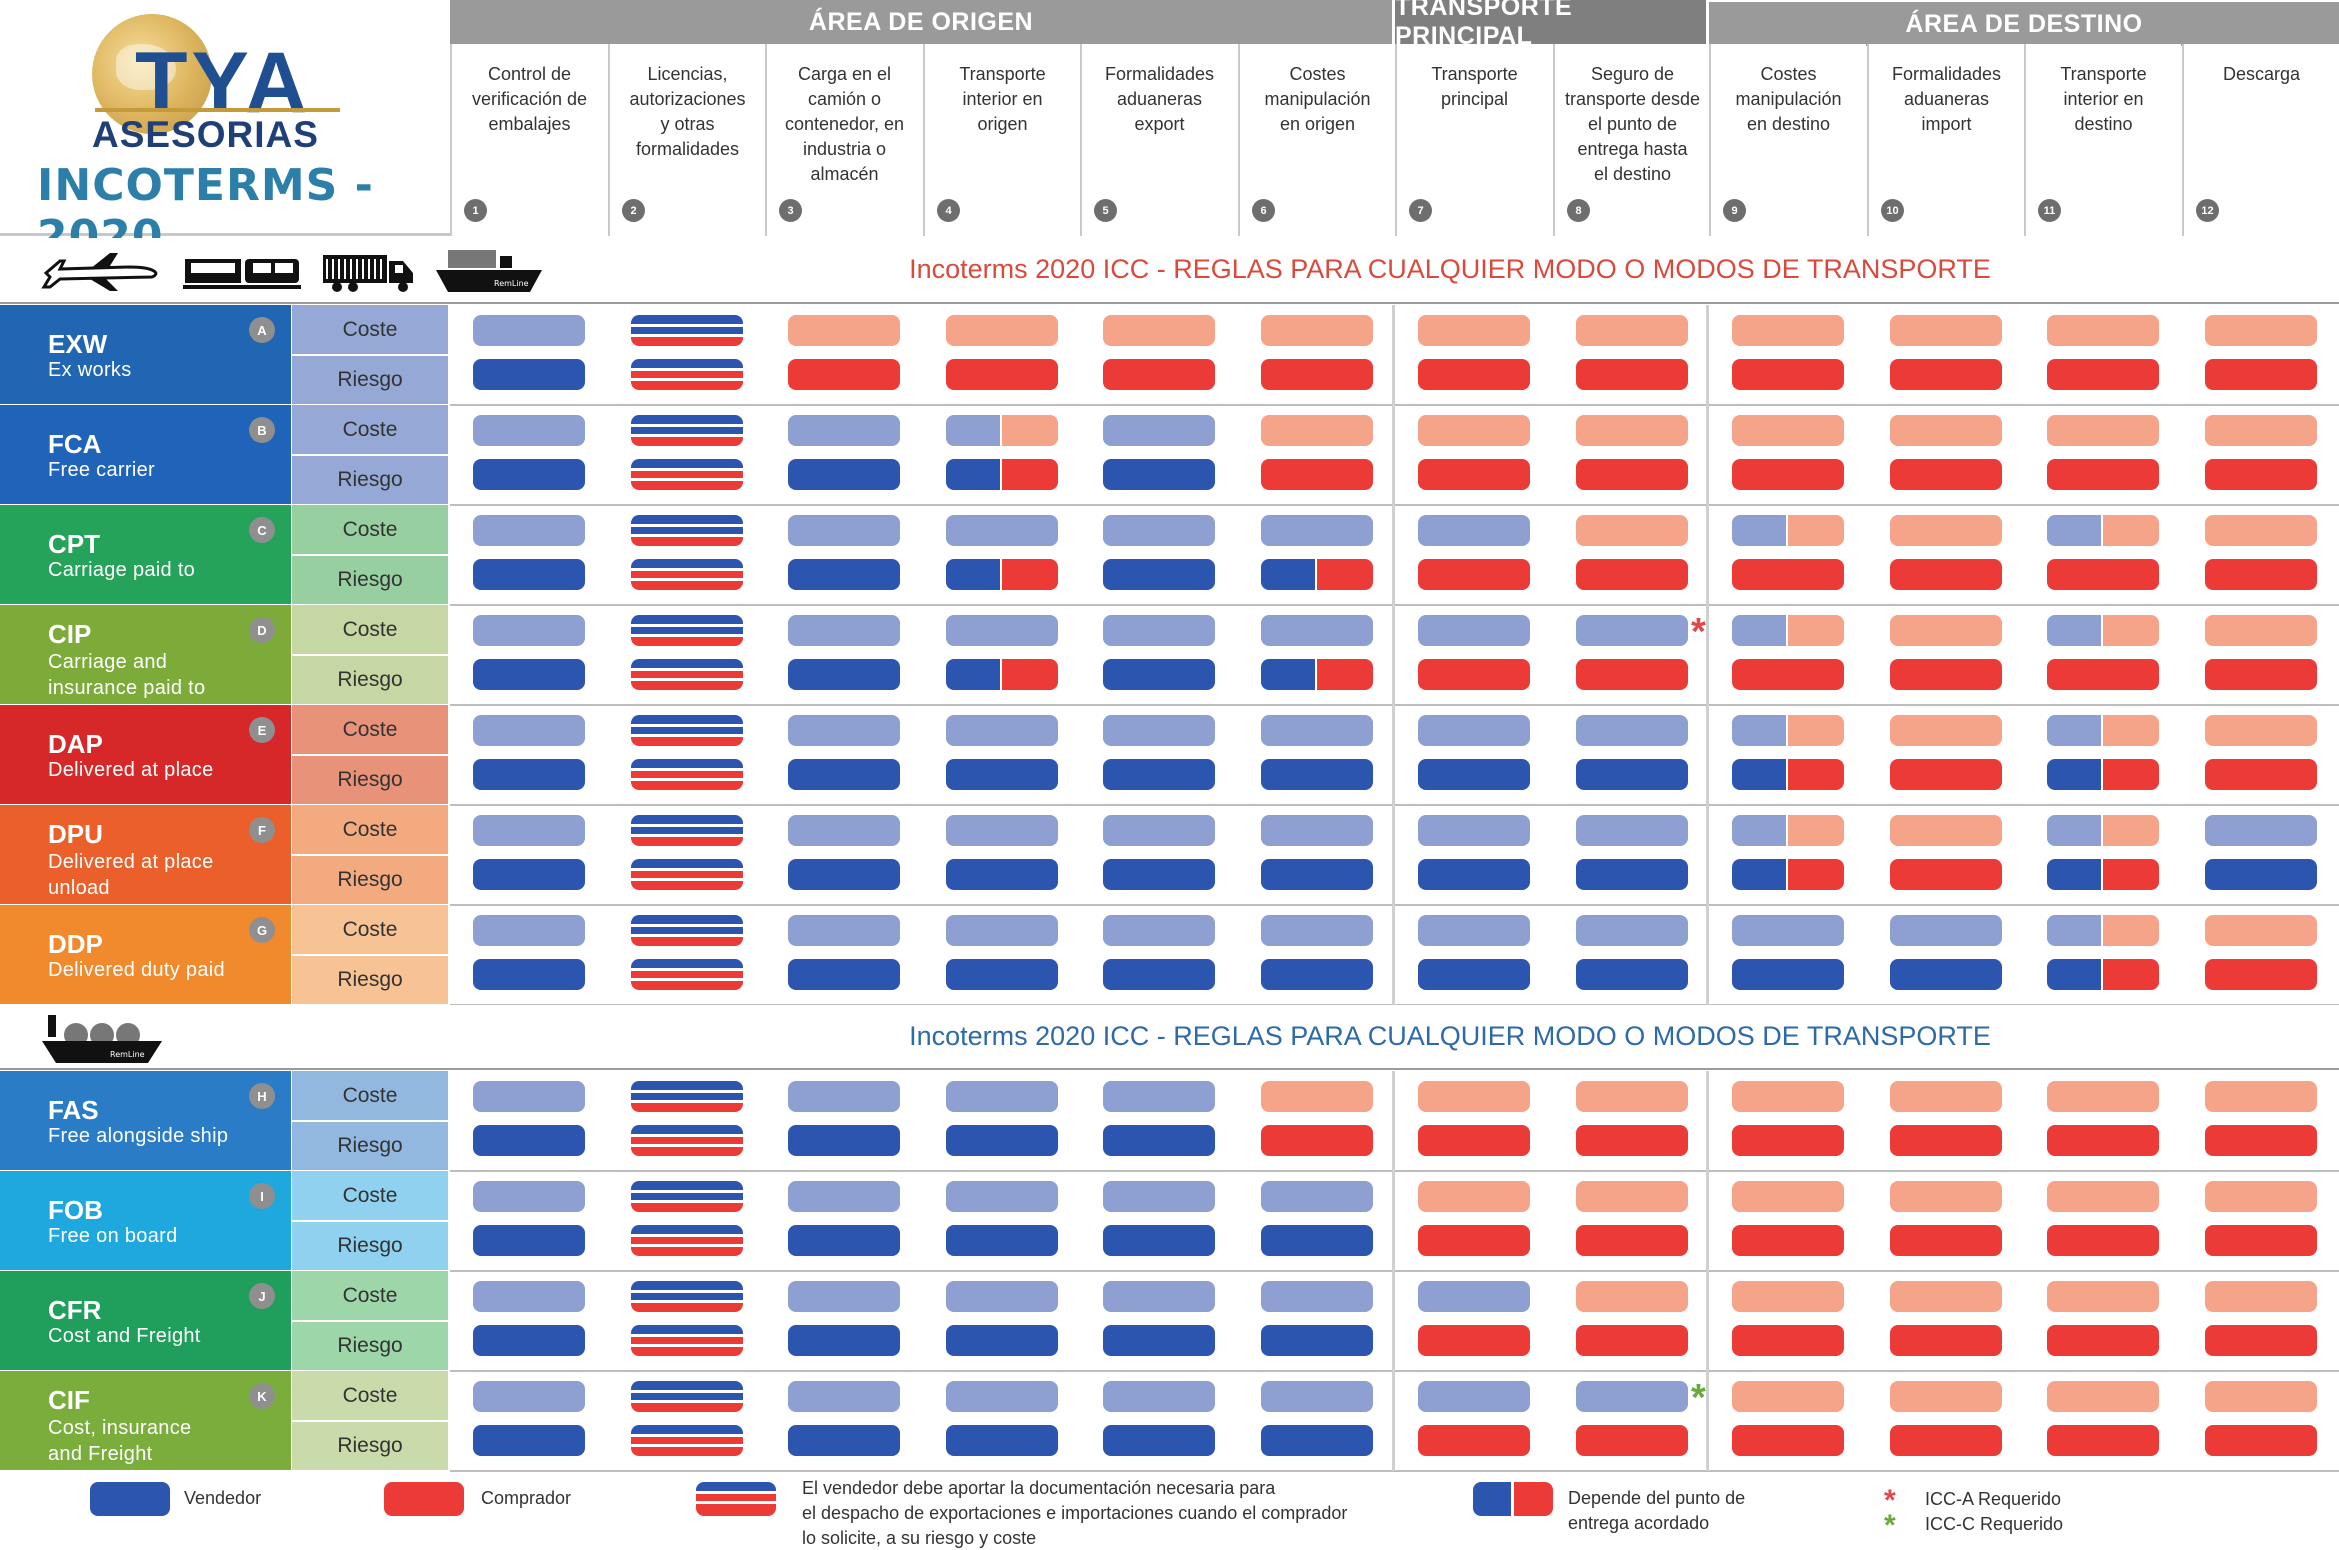 The width and height of the screenshot is (2339, 1550). I want to click on column-number-badge: 7, so click(1420, 210).